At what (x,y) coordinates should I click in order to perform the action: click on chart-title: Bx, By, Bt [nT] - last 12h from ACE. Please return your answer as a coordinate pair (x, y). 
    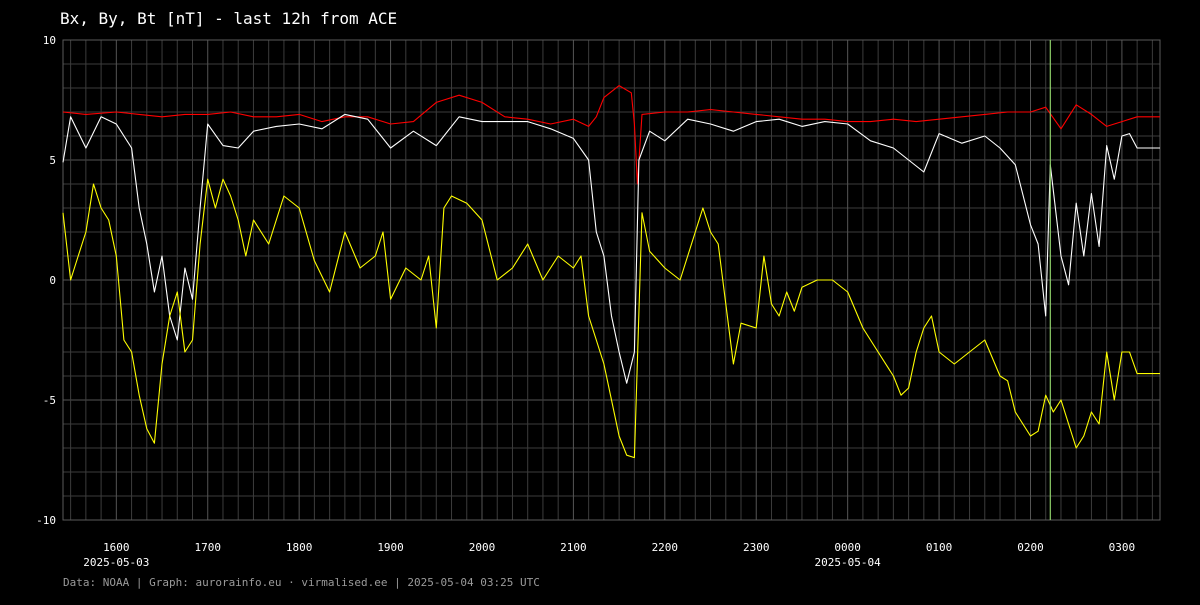
    Looking at the image, I should click on (228, 18).